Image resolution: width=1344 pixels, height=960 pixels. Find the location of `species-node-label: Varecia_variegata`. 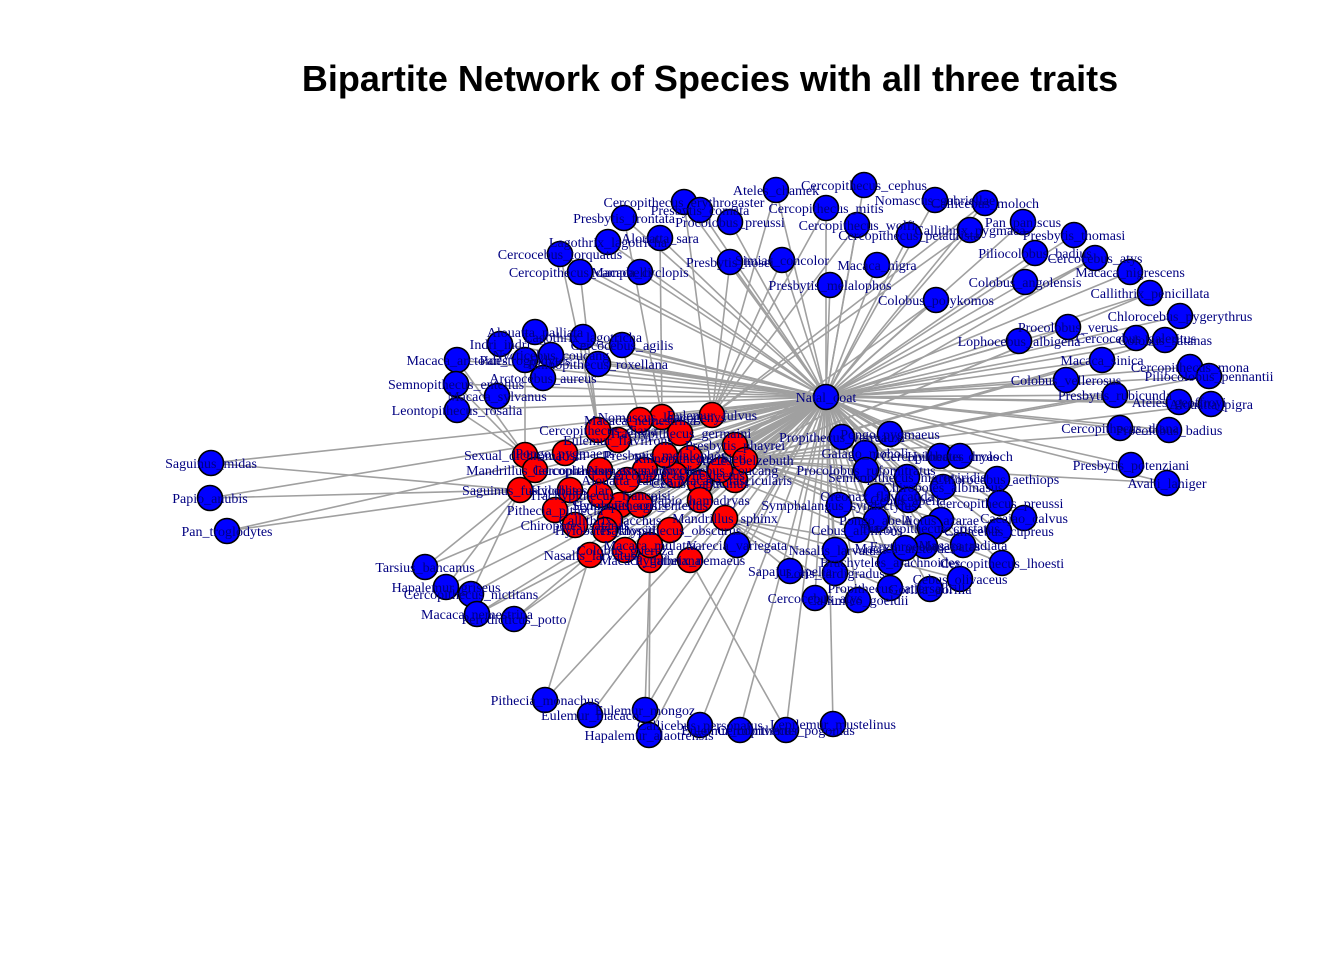

species-node-label: Varecia_variegata is located at coordinates (737, 546).